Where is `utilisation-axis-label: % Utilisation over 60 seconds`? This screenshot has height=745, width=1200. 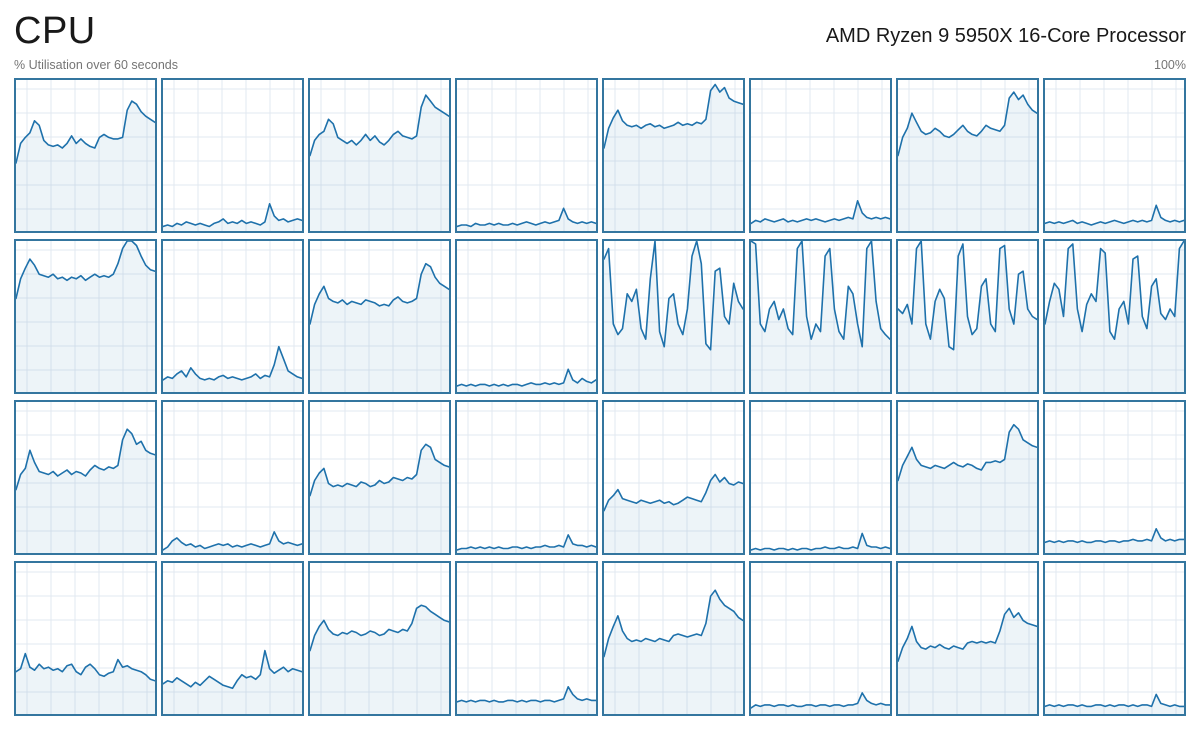 utilisation-axis-label: % Utilisation over 60 seconds is located at coordinates (96, 65).